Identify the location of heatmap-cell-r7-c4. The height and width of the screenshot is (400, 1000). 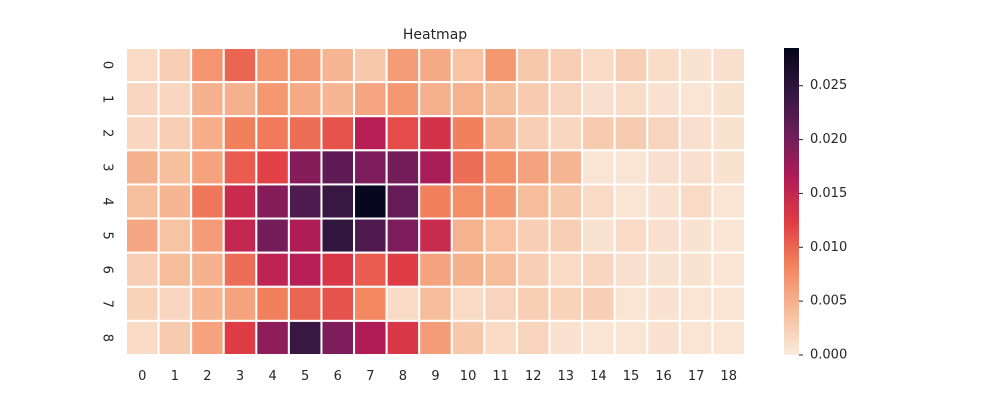
(272, 303).